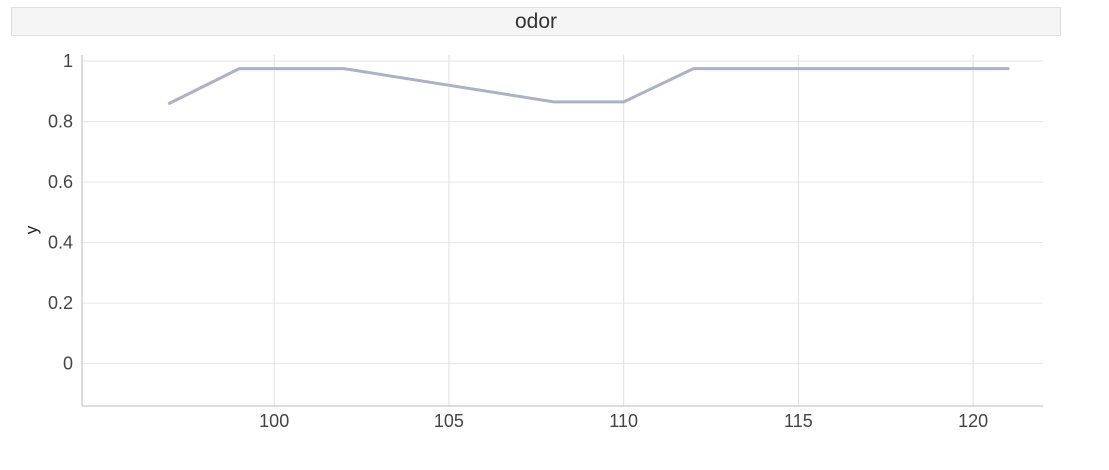  Describe the element at coordinates (536, 21) in the screenshot. I see `chart-title: odor` at that location.